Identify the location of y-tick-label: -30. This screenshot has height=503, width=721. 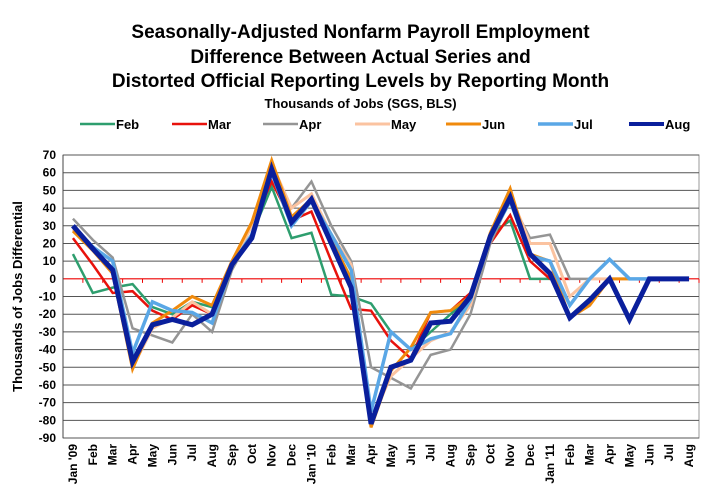
(48, 332).